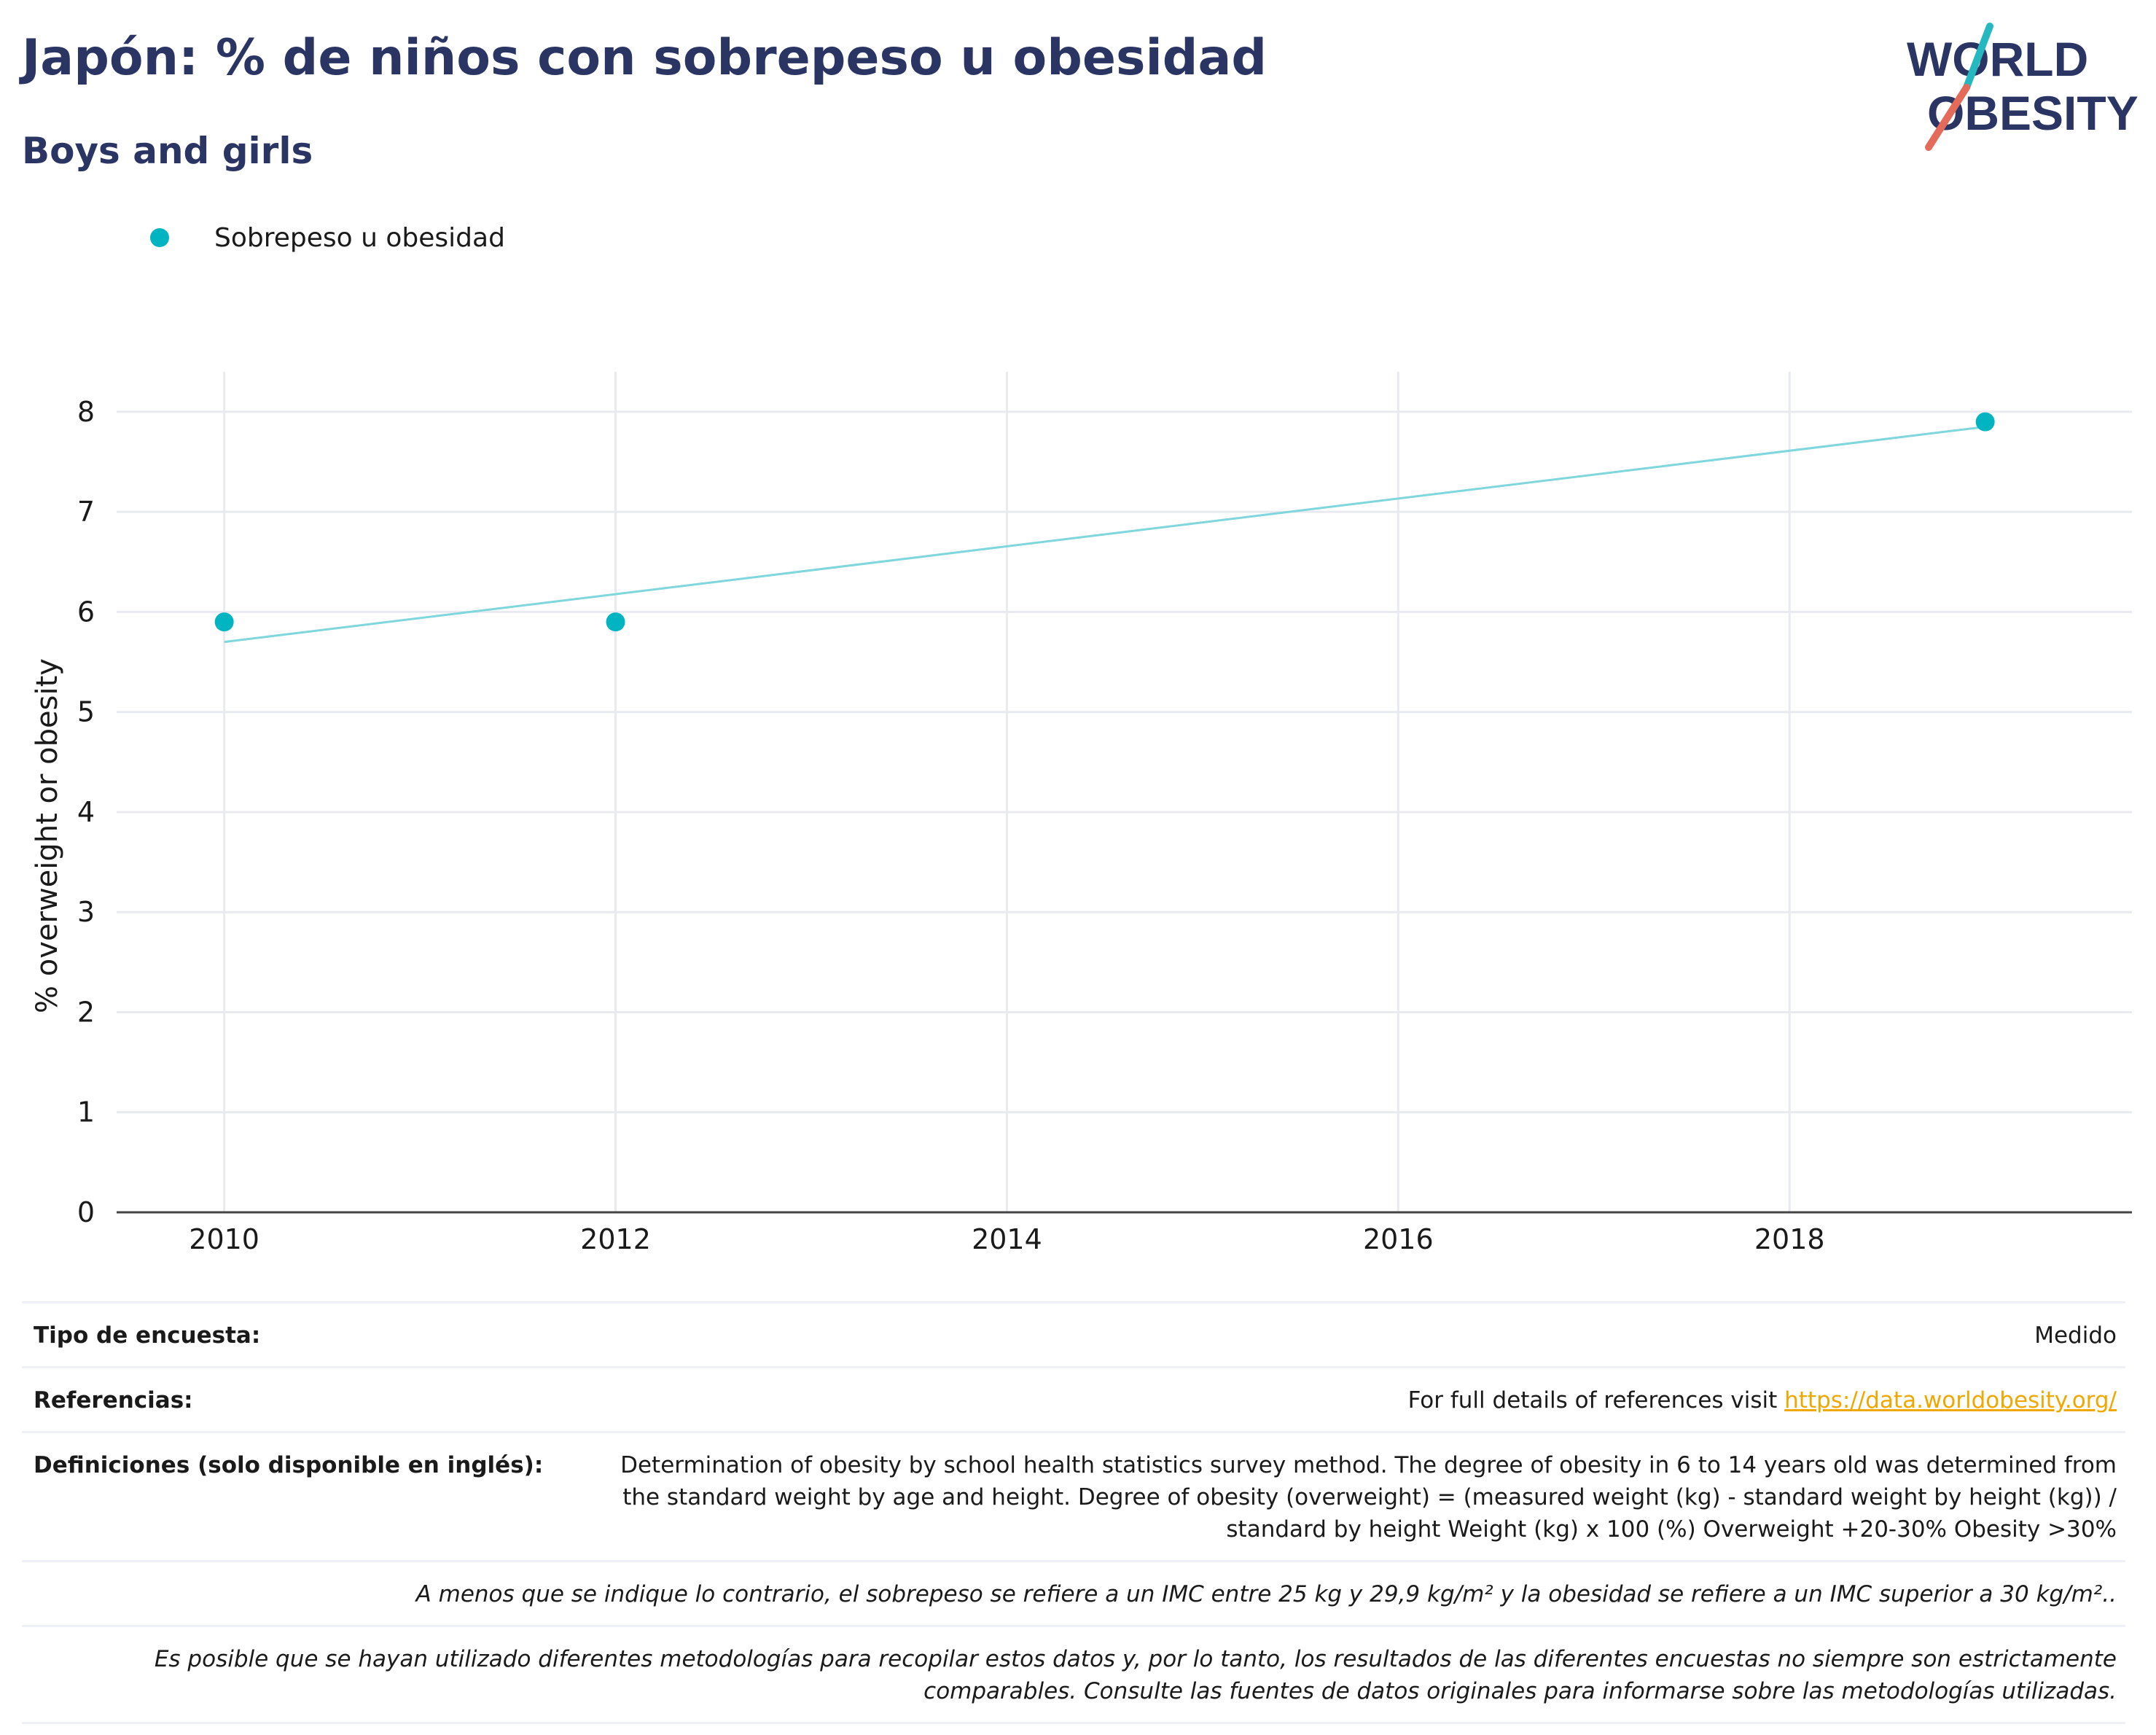 This screenshot has height=1735, width=2156. I want to click on y-axis-title: % overweight or obesity, so click(48, 835).